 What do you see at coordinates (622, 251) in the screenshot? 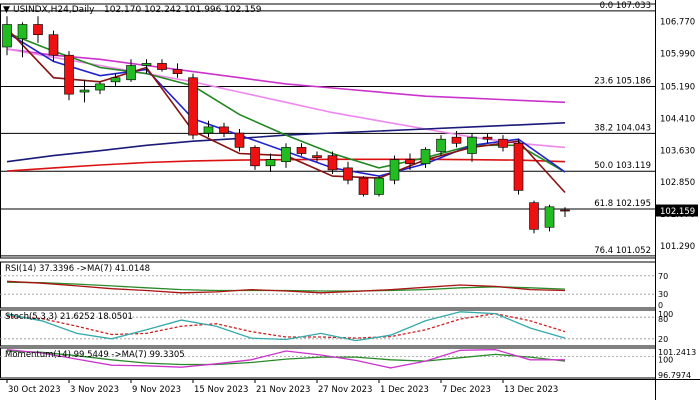
I see `fib-label: 76.4 101.052` at bounding box center [622, 251].